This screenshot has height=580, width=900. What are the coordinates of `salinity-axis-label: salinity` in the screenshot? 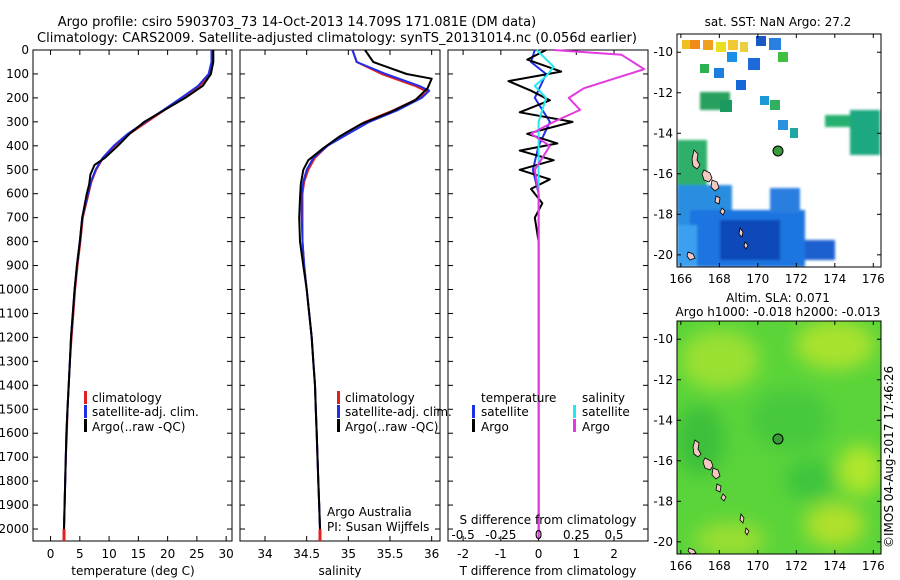 It's located at (339, 571).